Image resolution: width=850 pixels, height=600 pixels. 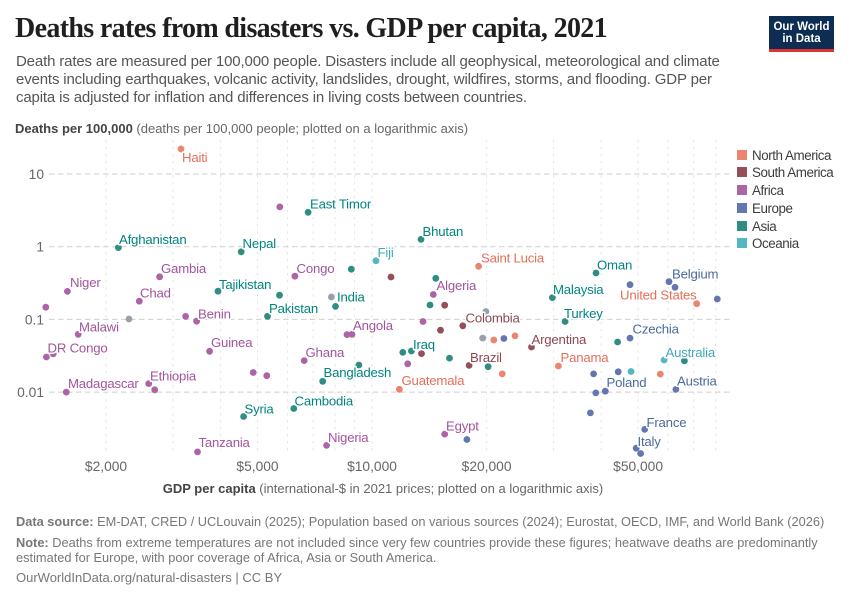 What do you see at coordinates (656, 329) in the screenshot?
I see `svg-text: Czechia` at bounding box center [656, 329].